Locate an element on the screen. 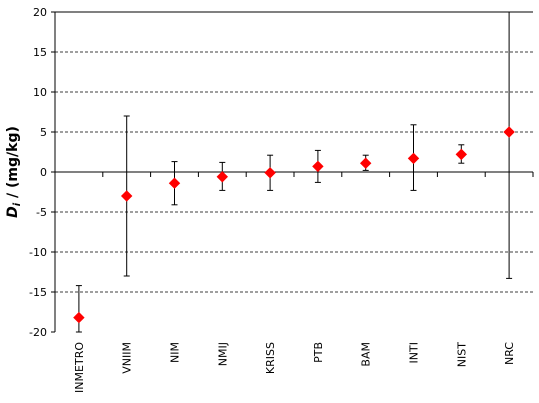 The height and width of the screenshot is (403, 539). x-tick-label: PTB is located at coordinates (318, 352).